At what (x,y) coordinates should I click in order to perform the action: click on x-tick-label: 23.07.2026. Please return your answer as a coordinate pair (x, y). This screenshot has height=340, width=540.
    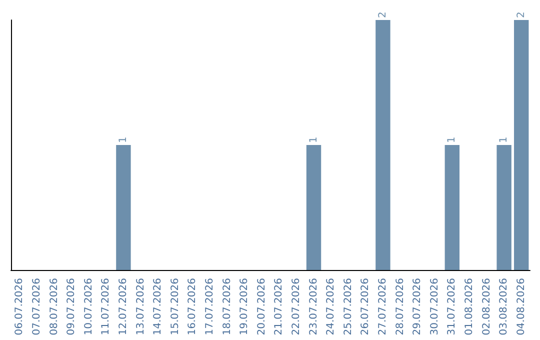
    Looking at the image, I should click on (314, 307).